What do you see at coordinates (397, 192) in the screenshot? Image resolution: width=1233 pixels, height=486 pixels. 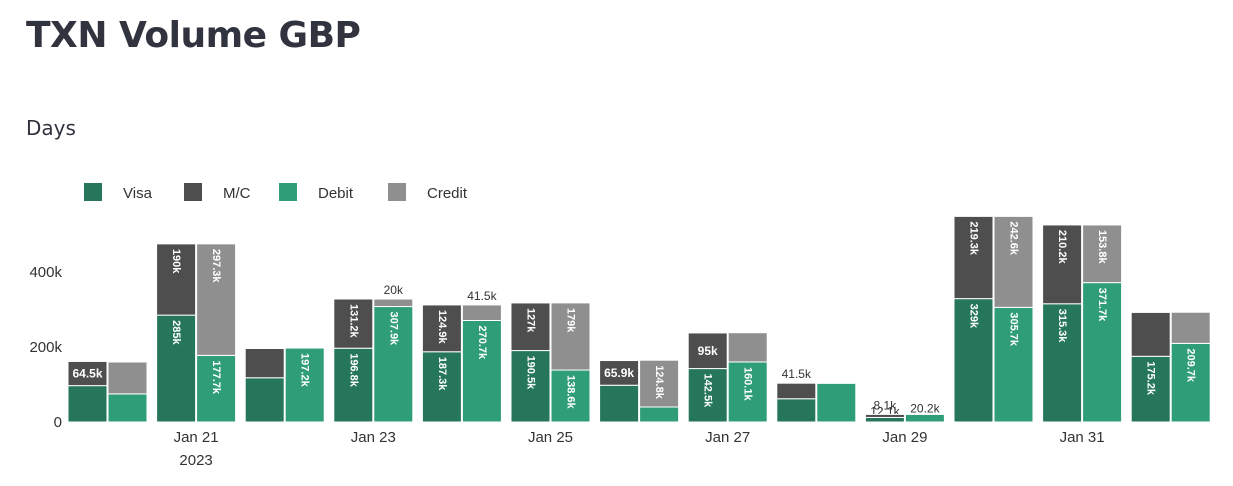 I see `legend-swatch-credit` at bounding box center [397, 192].